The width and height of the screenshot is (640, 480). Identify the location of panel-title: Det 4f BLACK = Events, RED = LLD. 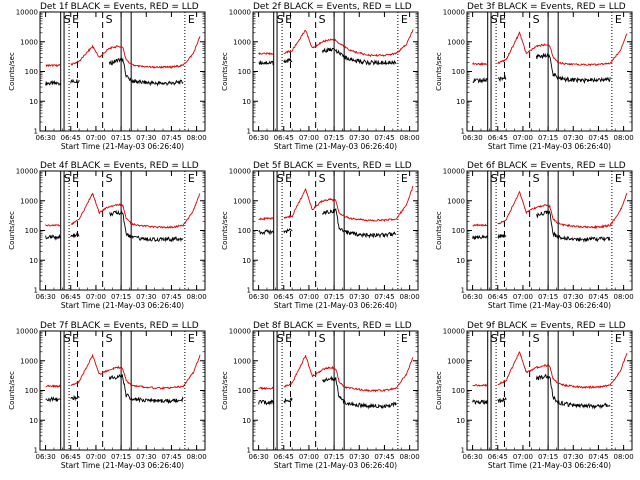
(119, 166).